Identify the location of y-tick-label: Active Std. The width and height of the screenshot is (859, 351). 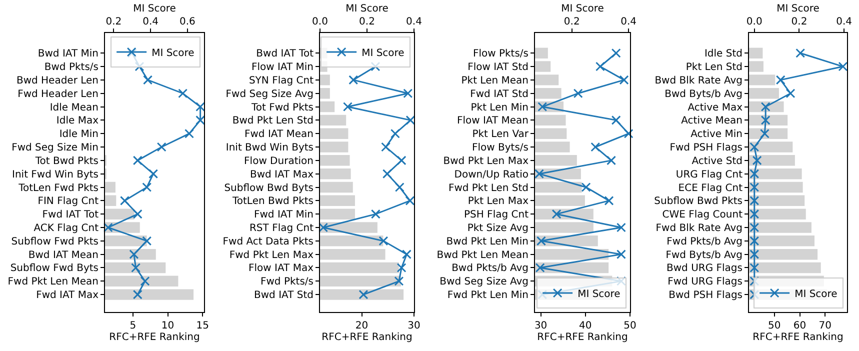
(717, 161).